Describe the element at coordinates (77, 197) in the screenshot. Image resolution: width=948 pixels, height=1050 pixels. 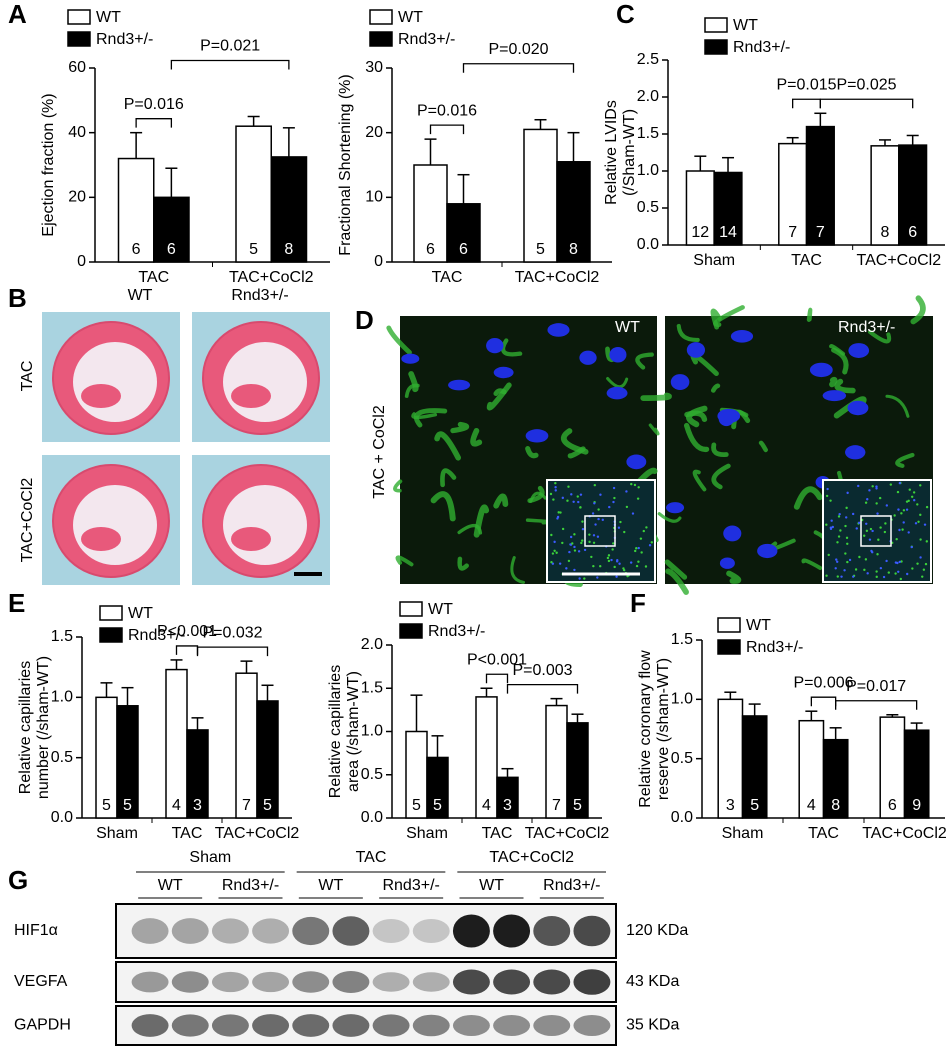
I see `y-tick-label: 20` at that location.